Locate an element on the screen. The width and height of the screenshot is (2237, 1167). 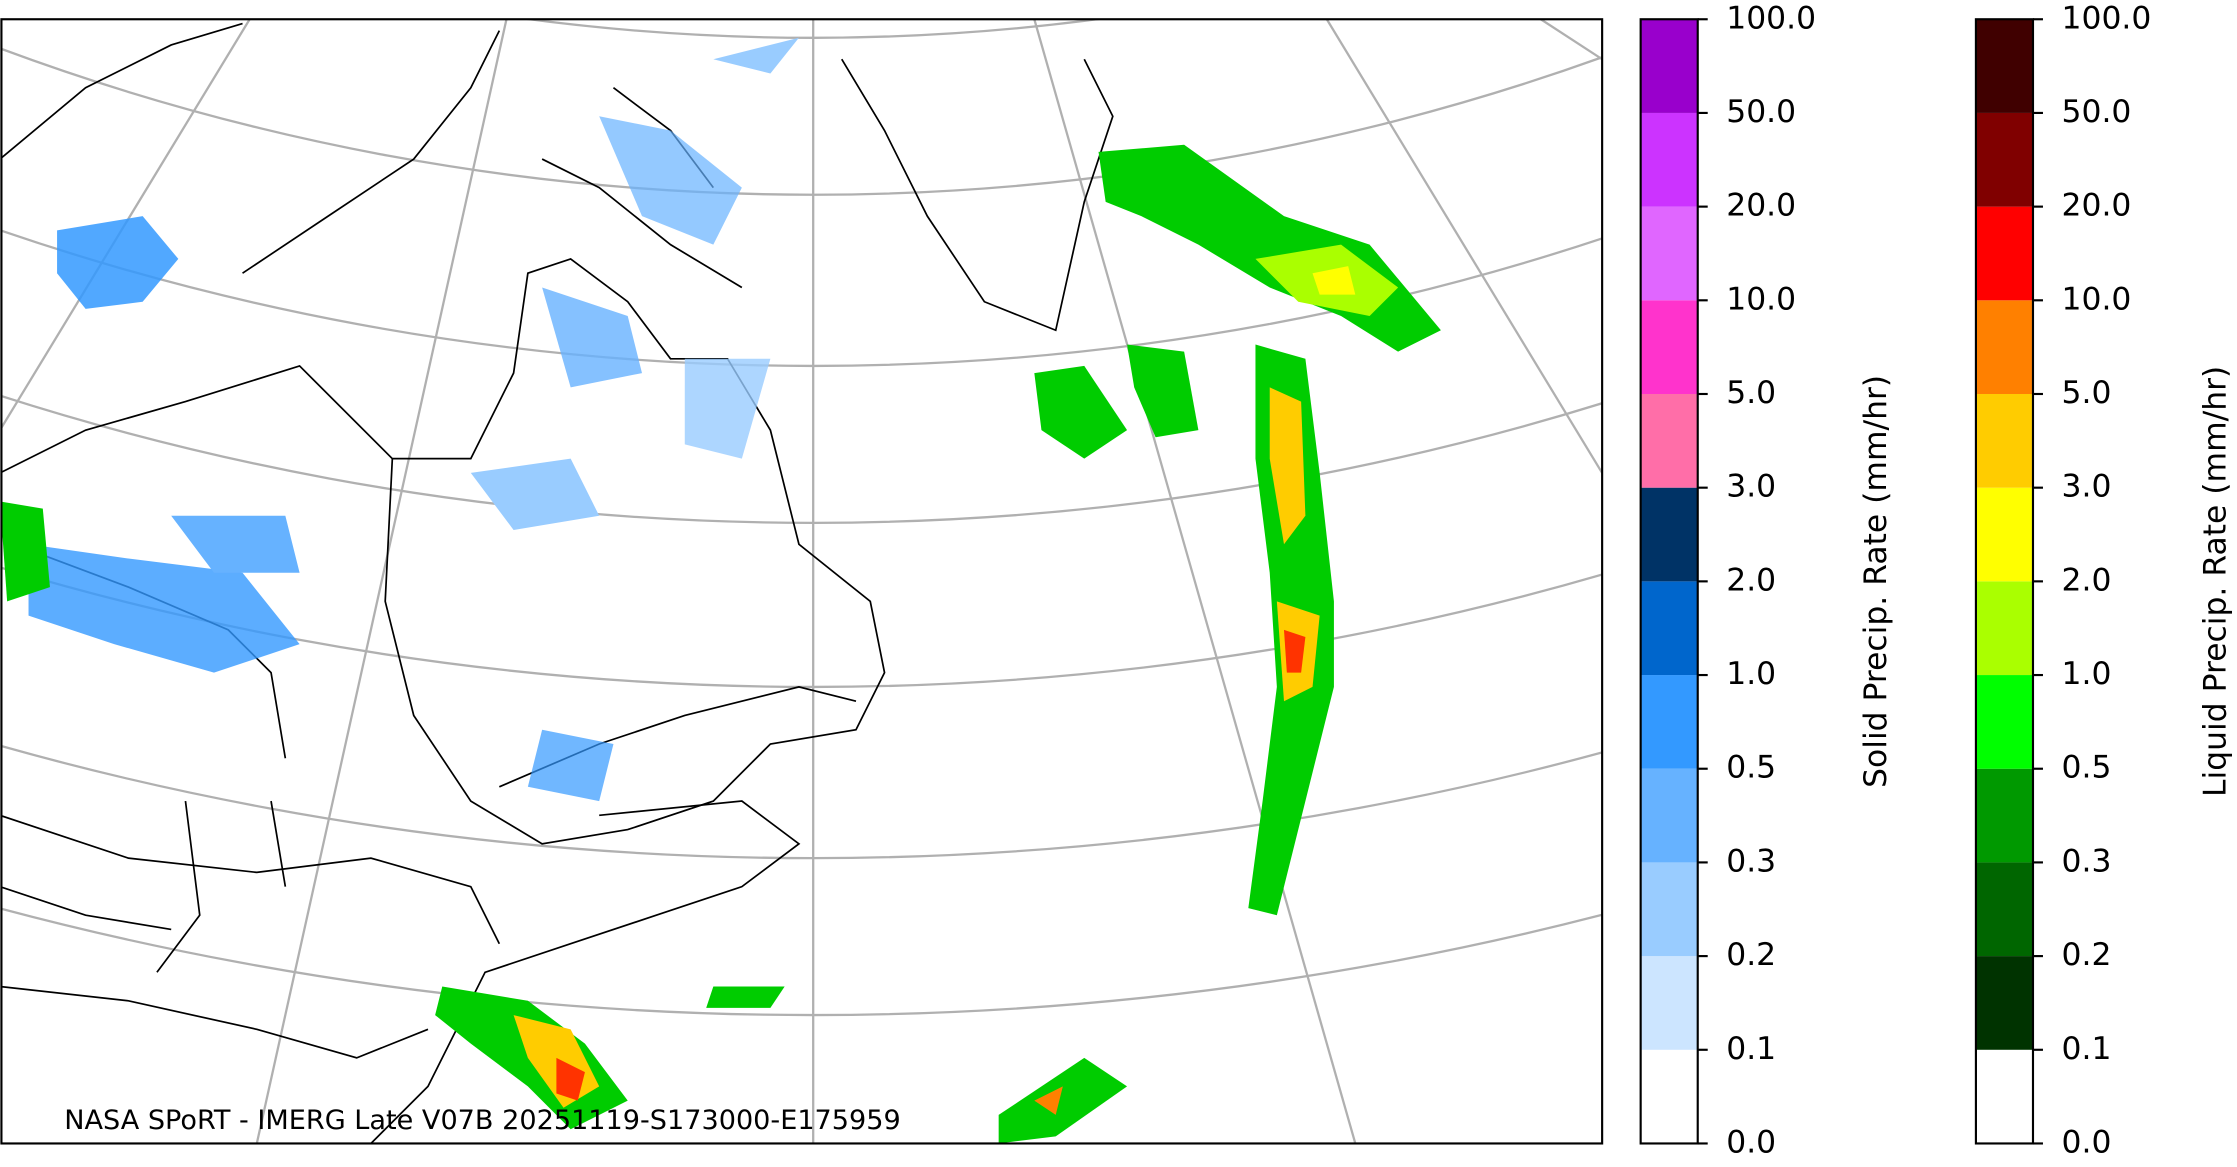
colorbar-label: Solid Precip. Rate (mm/hr) is located at coordinates (1876, 581).